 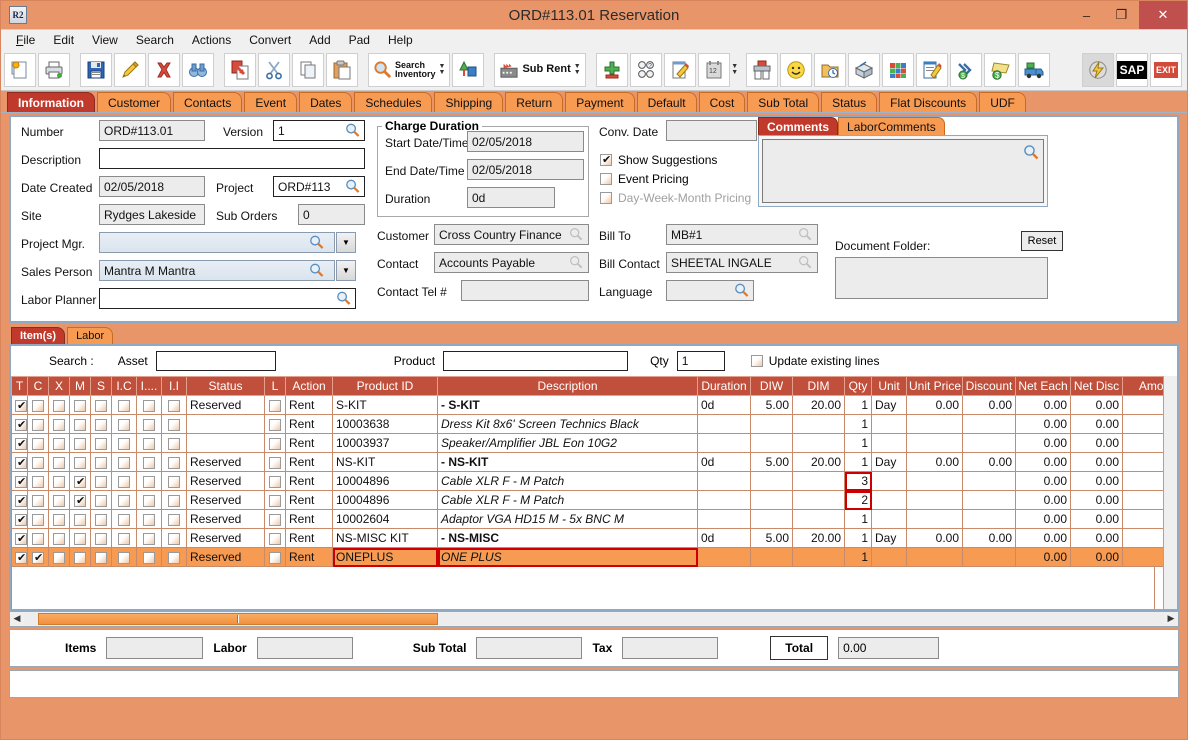 What do you see at coordinates (385, 405) in the screenshot?
I see `cell-product-id: S-KIT` at bounding box center [385, 405].